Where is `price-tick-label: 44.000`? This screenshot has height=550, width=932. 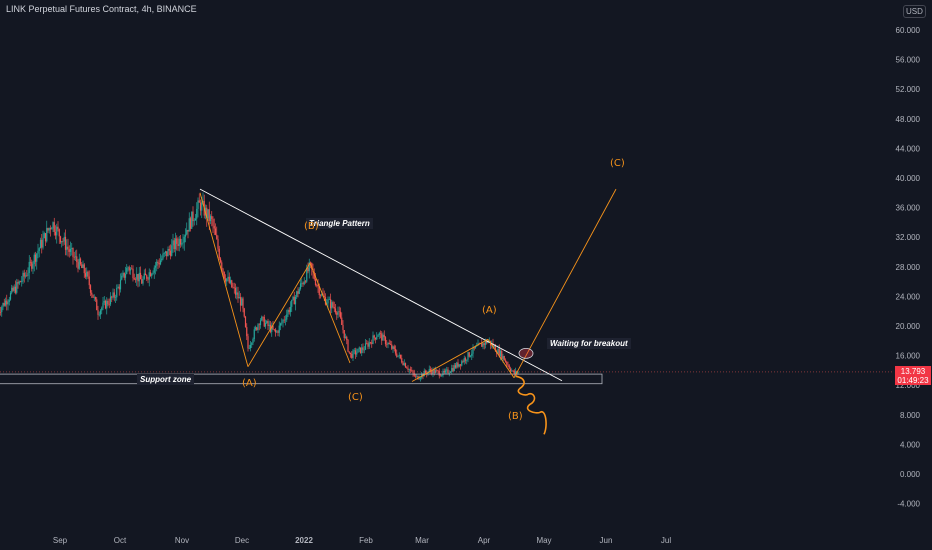 price-tick-label: 44.000 is located at coordinates (908, 148).